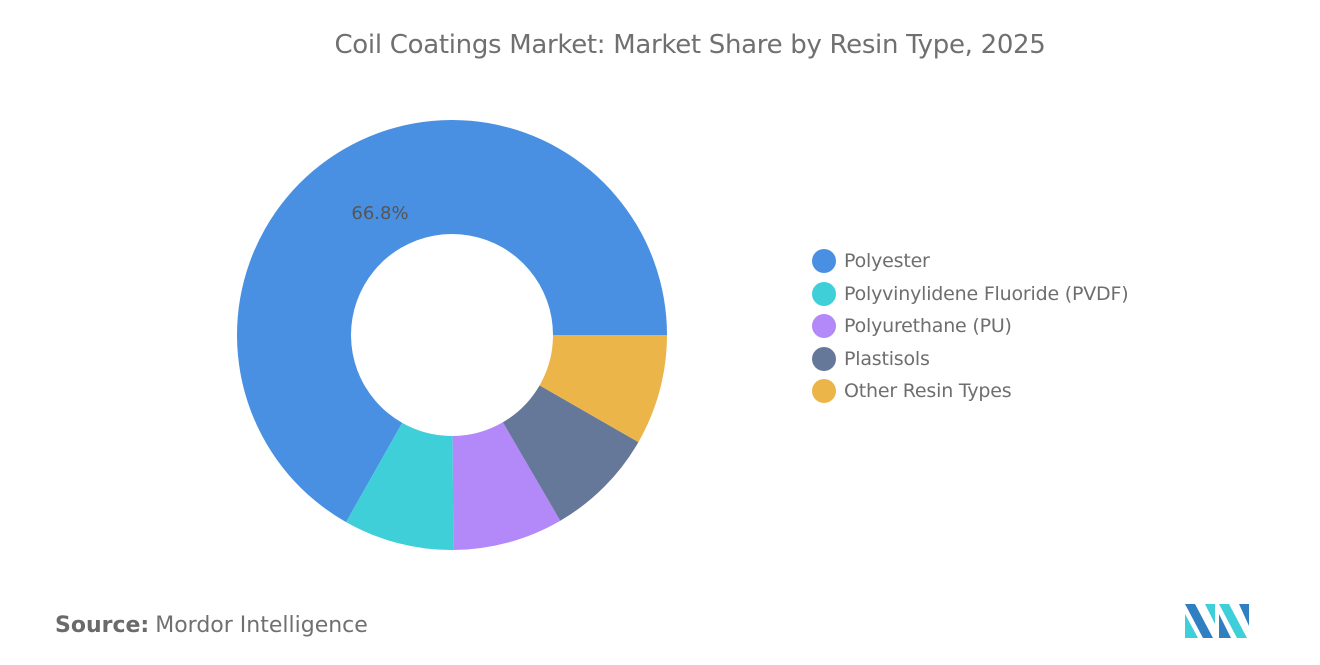  I want to click on legend-item: Polyester, so click(970, 261).